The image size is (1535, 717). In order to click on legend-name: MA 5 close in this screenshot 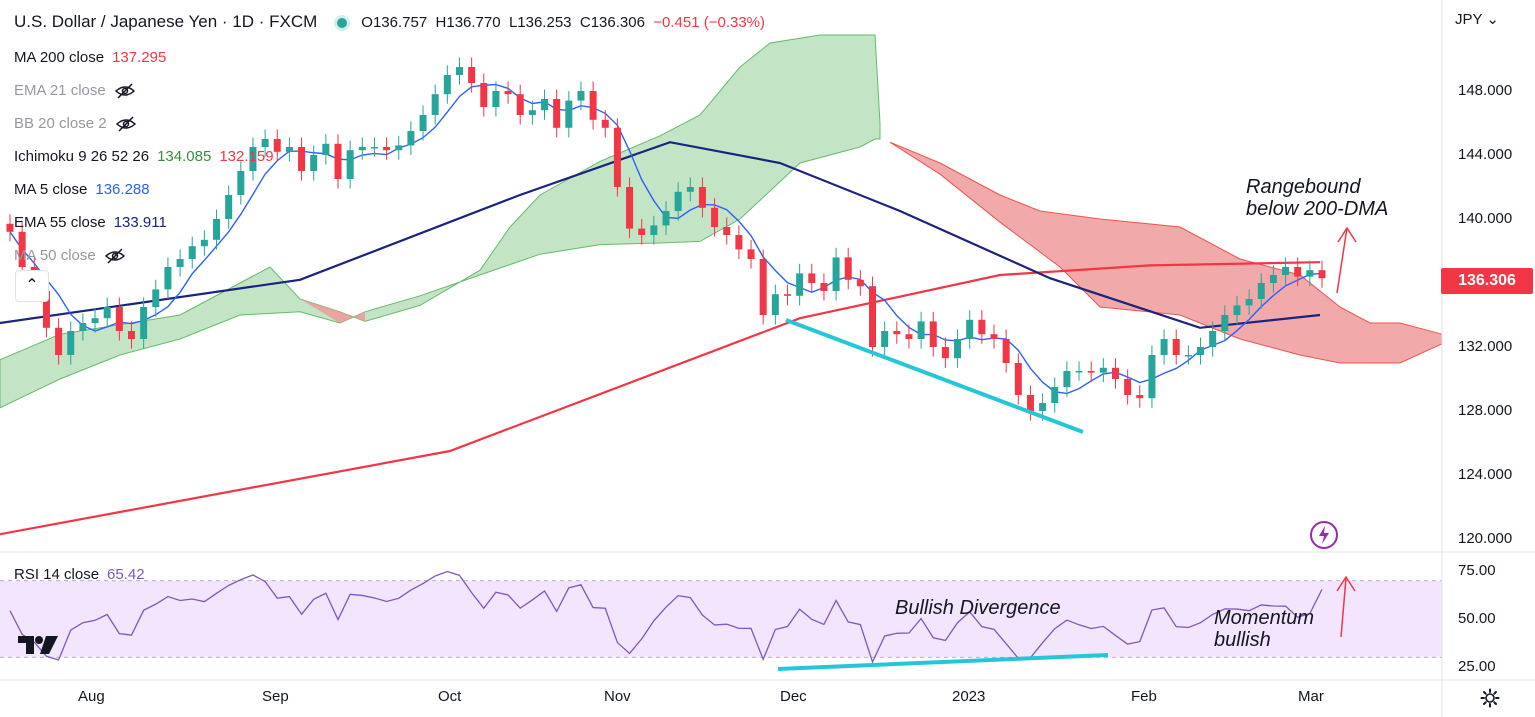, I will do `click(51, 189)`.